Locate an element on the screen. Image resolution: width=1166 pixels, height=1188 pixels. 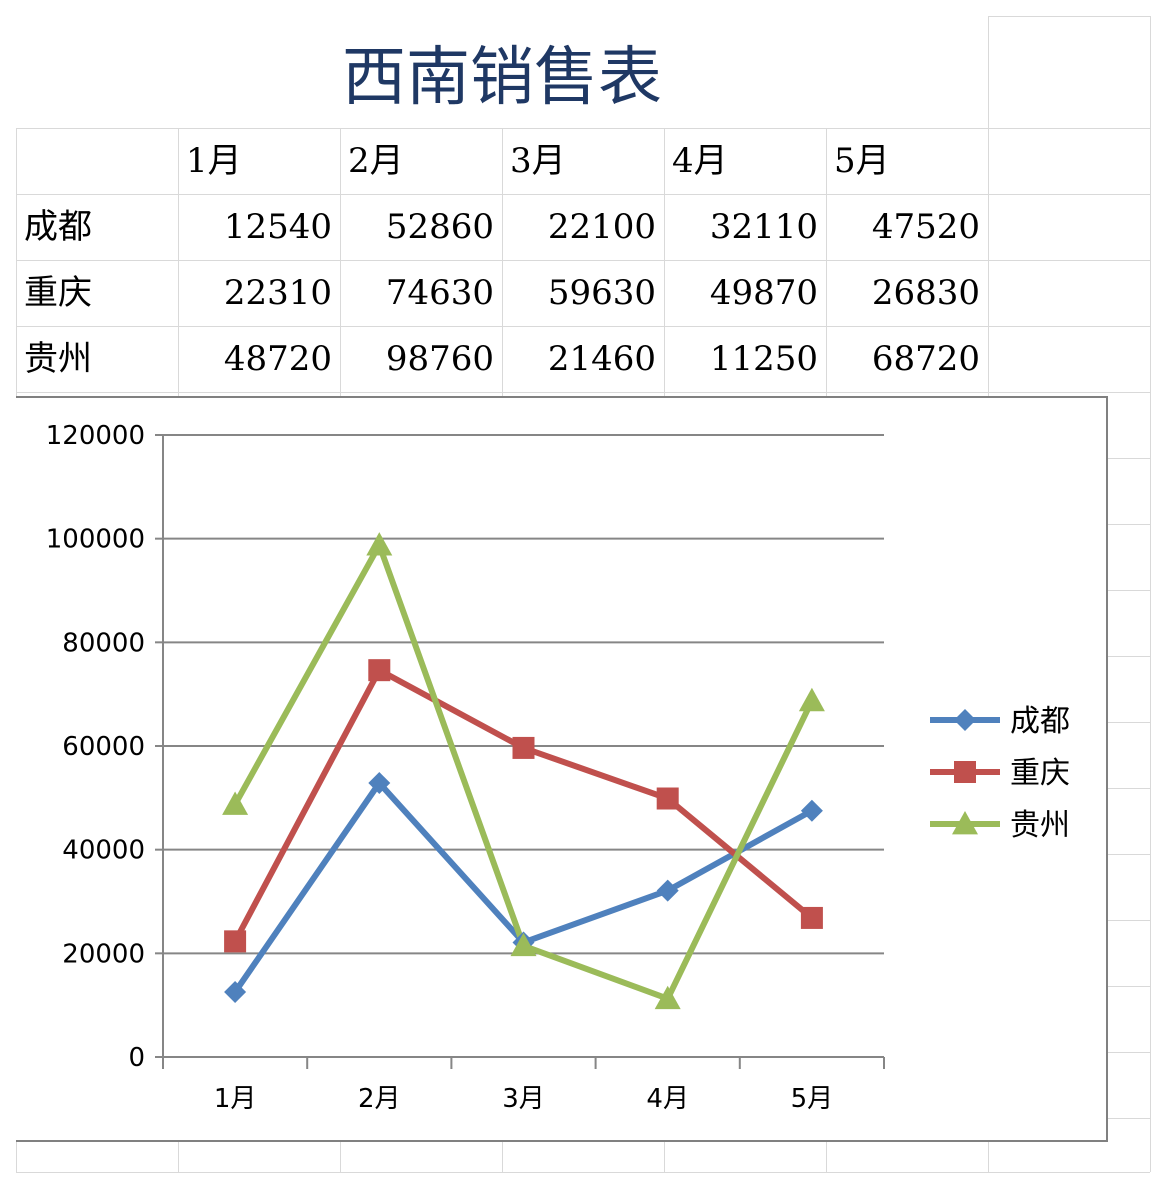
city-name-cell: 成都 is located at coordinates (58, 227).